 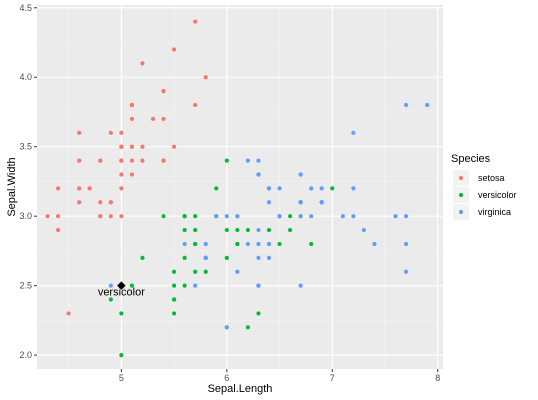 I want to click on y-tick-label: 2.0, so click(x=25, y=355).